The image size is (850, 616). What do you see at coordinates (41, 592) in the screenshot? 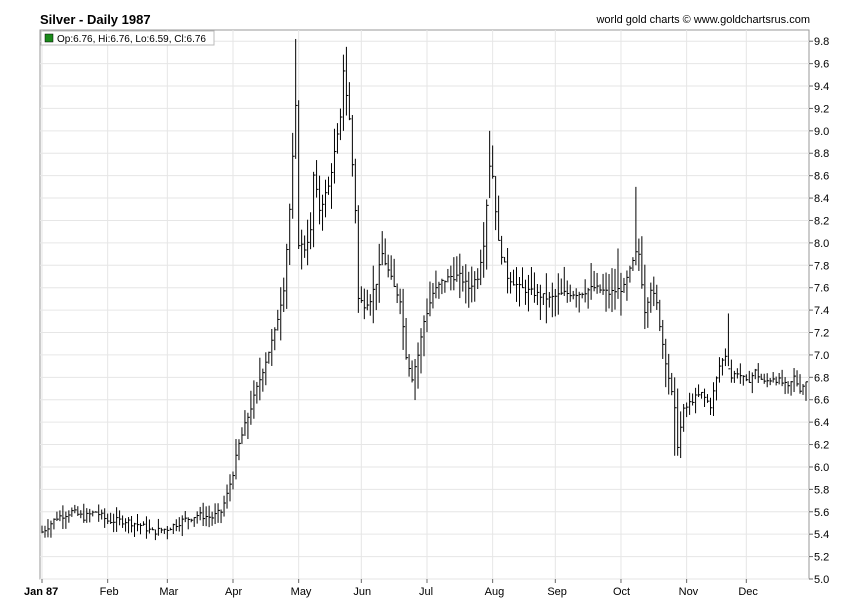
I see `x-tick-label: Jan 87` at bounding box center [41, 592].